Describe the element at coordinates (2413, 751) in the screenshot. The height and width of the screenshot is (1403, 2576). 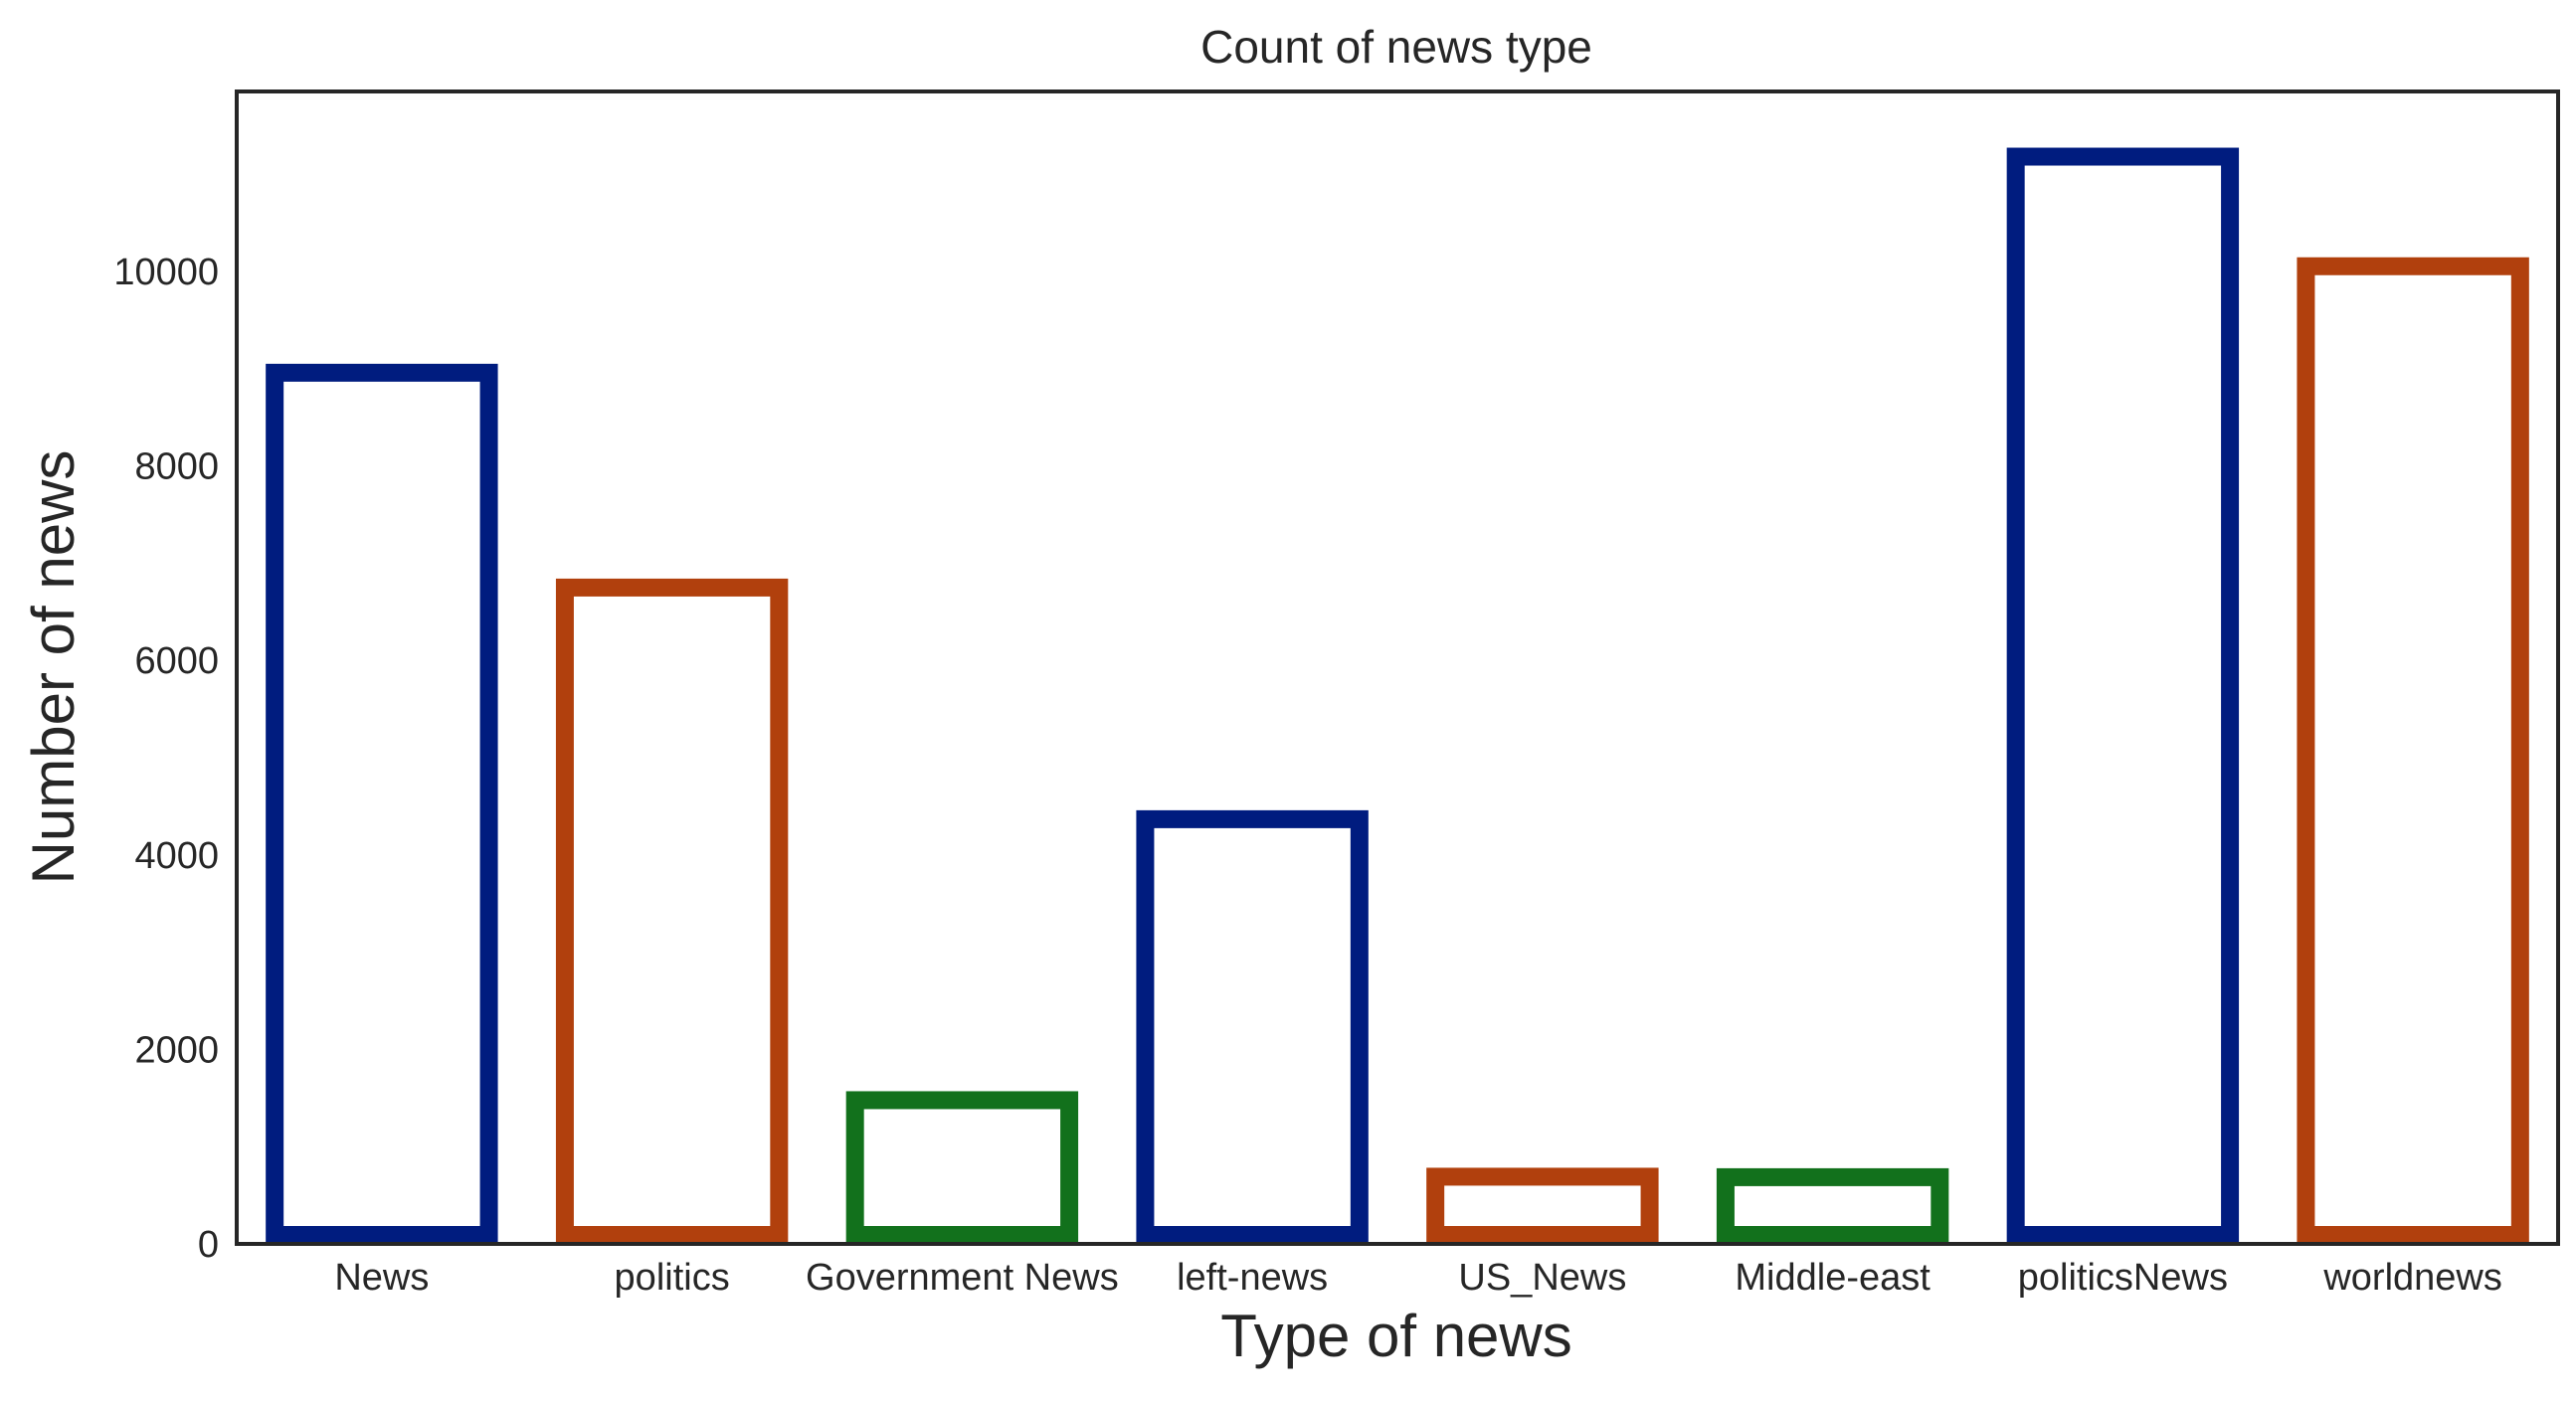
I see `bar-worldnews` at that location.